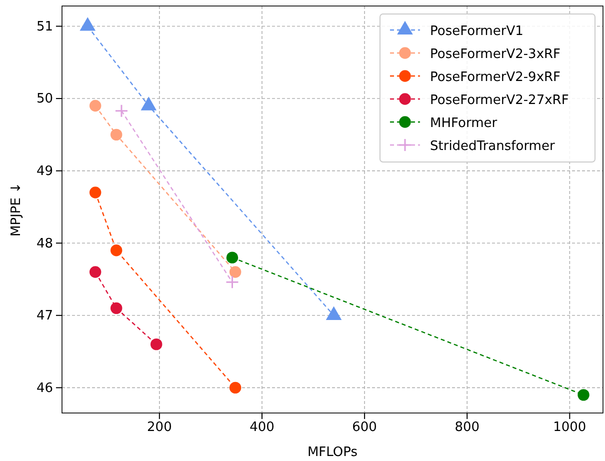 This screenshot has width=605, height=461. I want to click on y-tick-label: 46, so click(44, 388).